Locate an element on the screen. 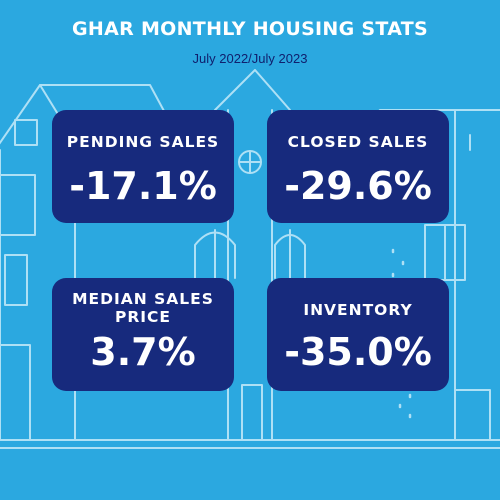 The width and height of the screenshot is (500, 500). closed-sales-label: CLOSED SALES is located at coordinates (358, 142).